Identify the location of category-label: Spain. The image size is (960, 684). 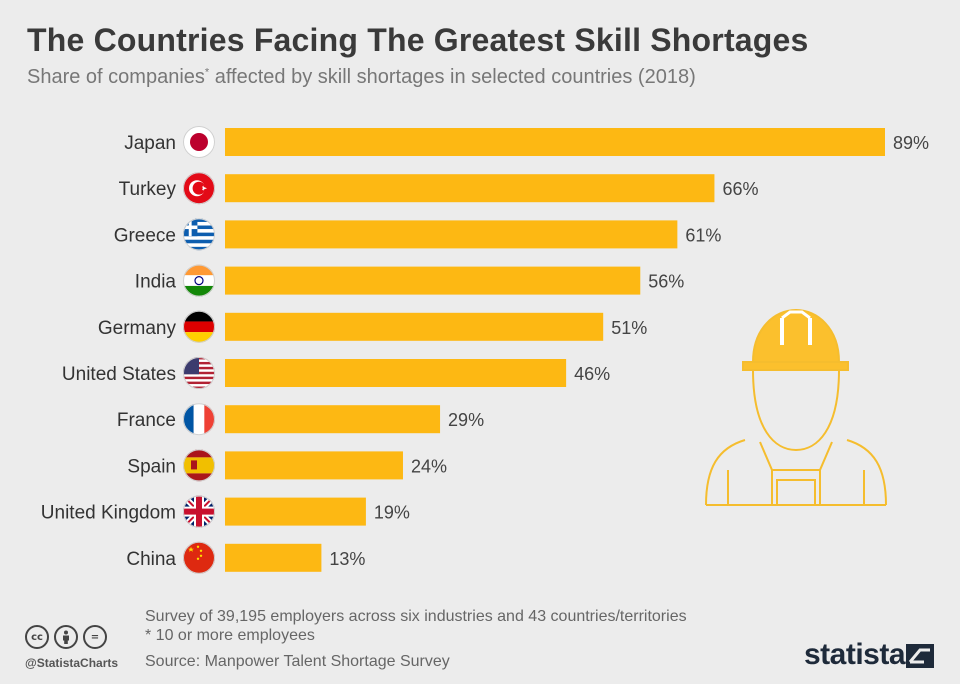
(151, 466).